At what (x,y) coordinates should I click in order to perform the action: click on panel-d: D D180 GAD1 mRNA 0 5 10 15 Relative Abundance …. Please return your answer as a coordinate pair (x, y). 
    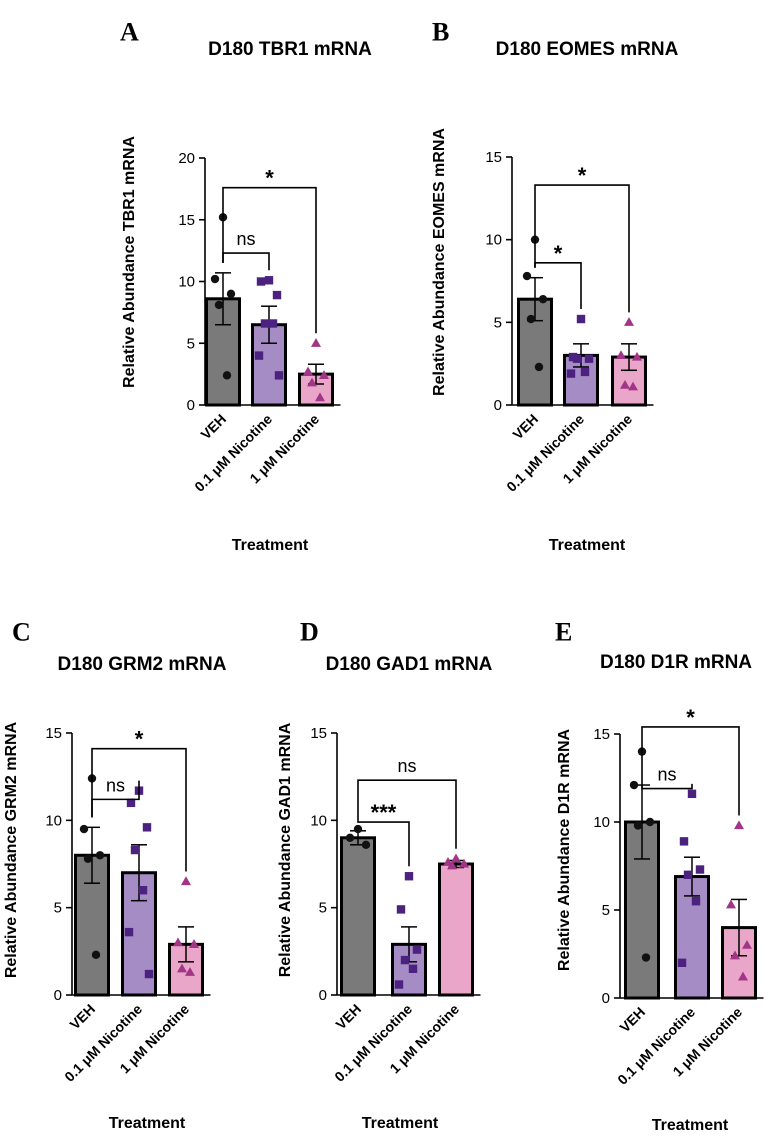
    Looking at the image, I should click on (385, 874).